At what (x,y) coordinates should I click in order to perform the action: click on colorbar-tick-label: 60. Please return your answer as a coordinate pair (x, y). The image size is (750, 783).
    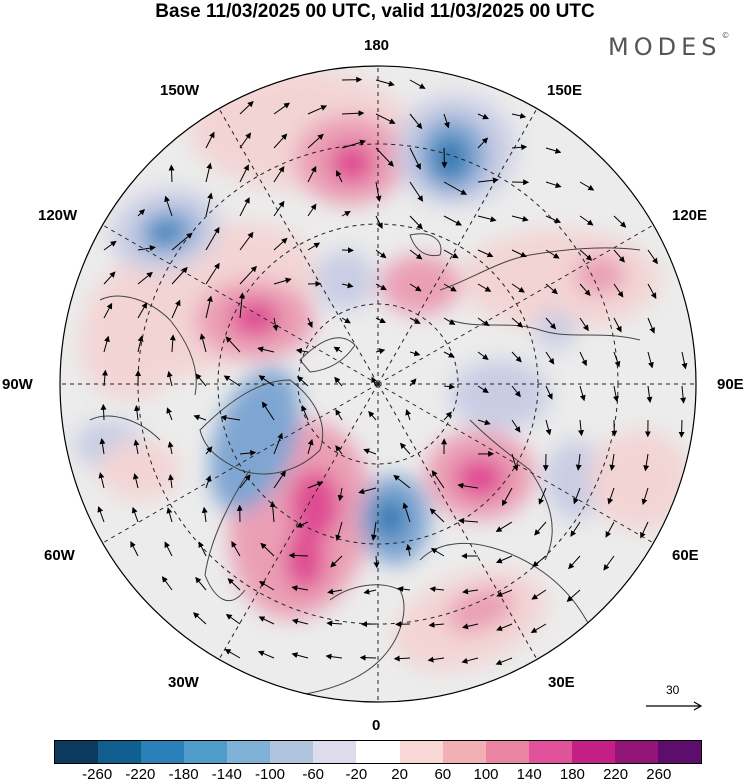
    Looking at the image, I should click on (443, 774).